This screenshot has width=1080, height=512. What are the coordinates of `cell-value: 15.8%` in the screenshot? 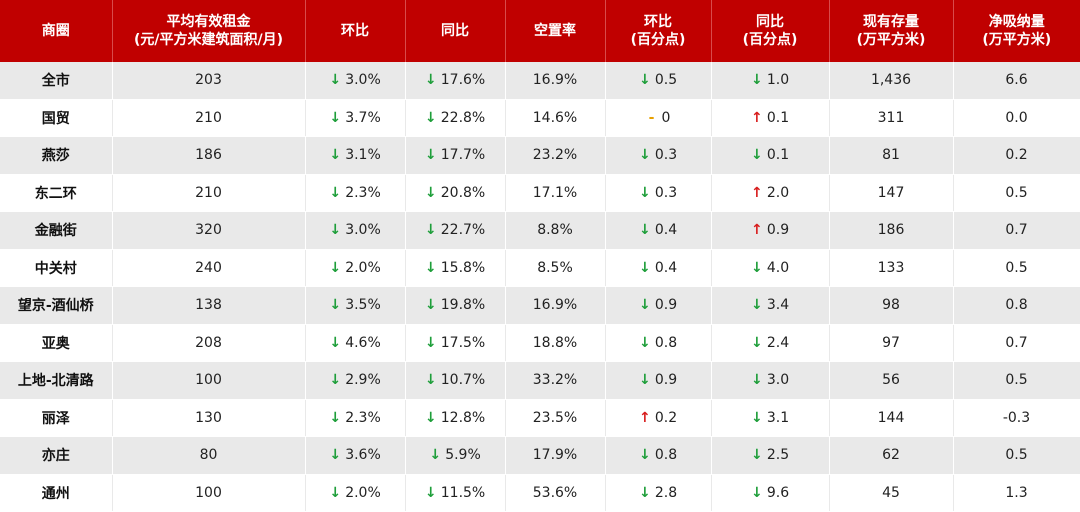 It's located at (463, 267).